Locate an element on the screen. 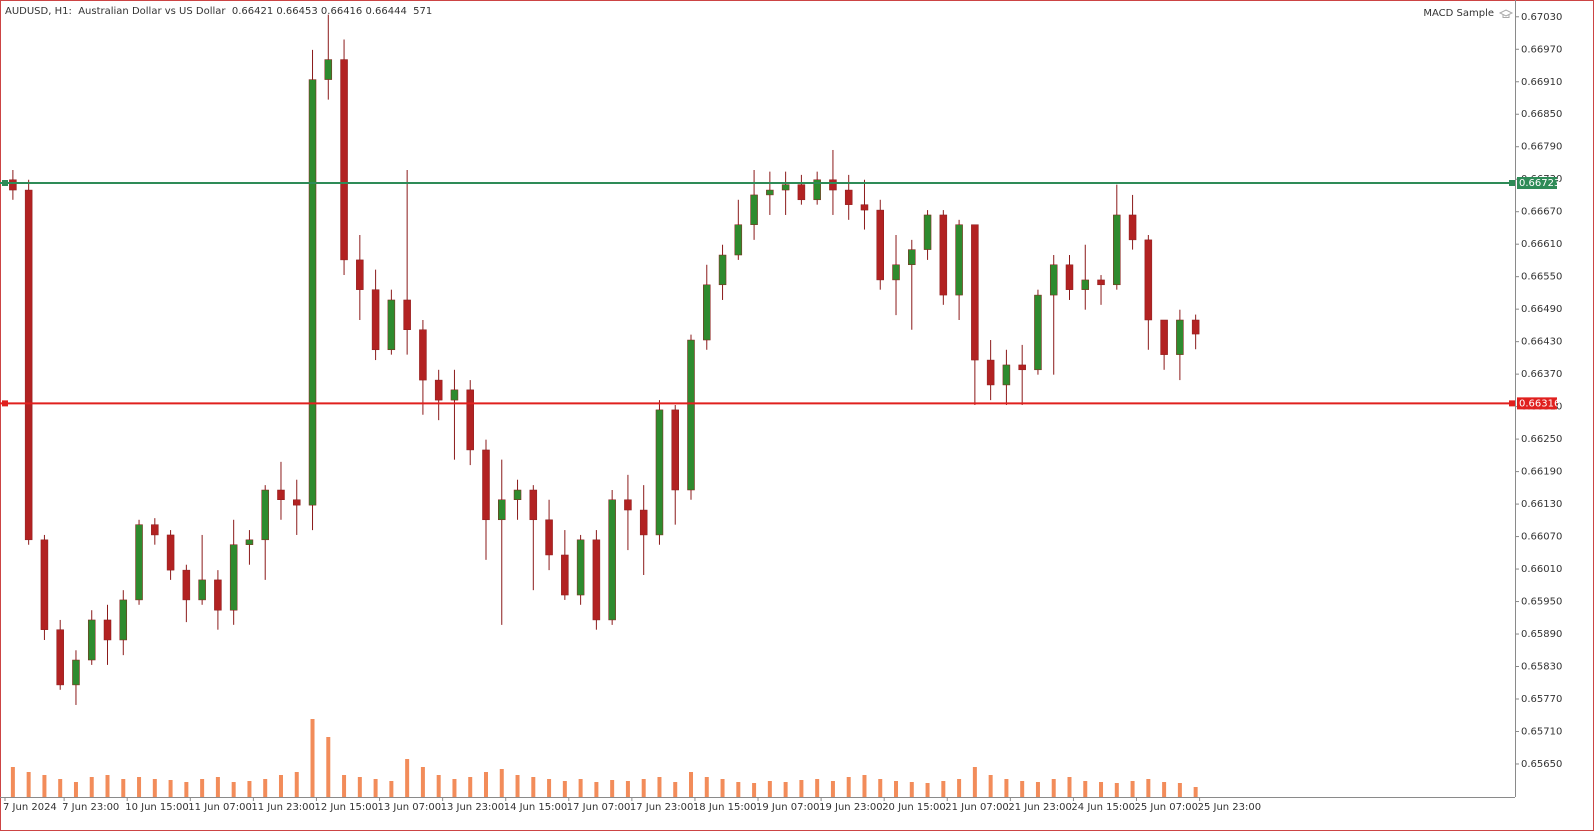 The width and height of the screenshot is (1594, 831). y-tick-label: 0.65890 is located at coordinates (1541, 634).